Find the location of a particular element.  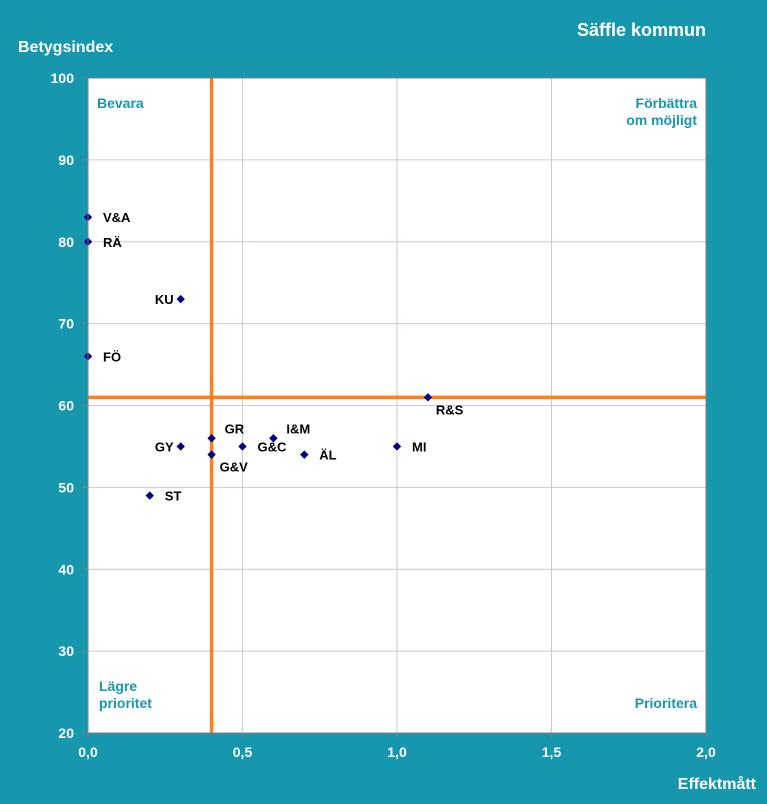

x-tick-label: 1,0 is located at coordinates (397, 752).